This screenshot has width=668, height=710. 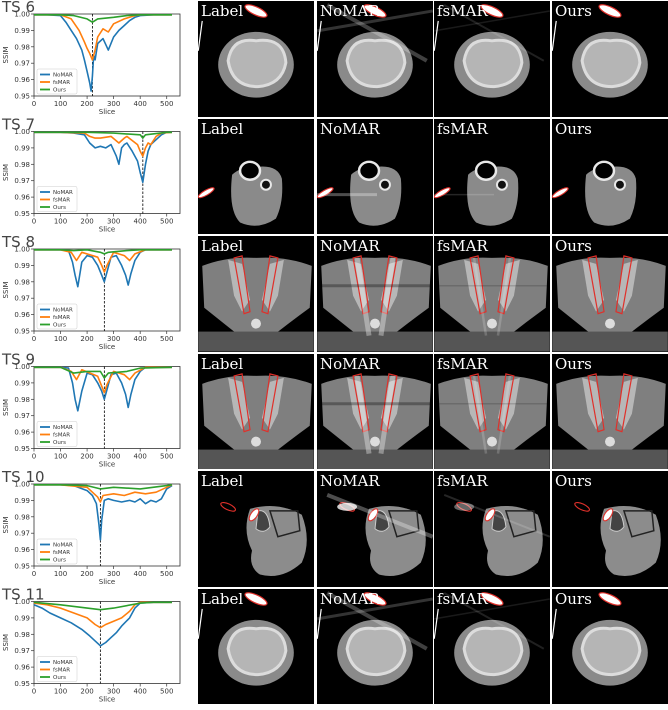 I want to click on legend-label: fsMAR, so click(x=61, y=553).